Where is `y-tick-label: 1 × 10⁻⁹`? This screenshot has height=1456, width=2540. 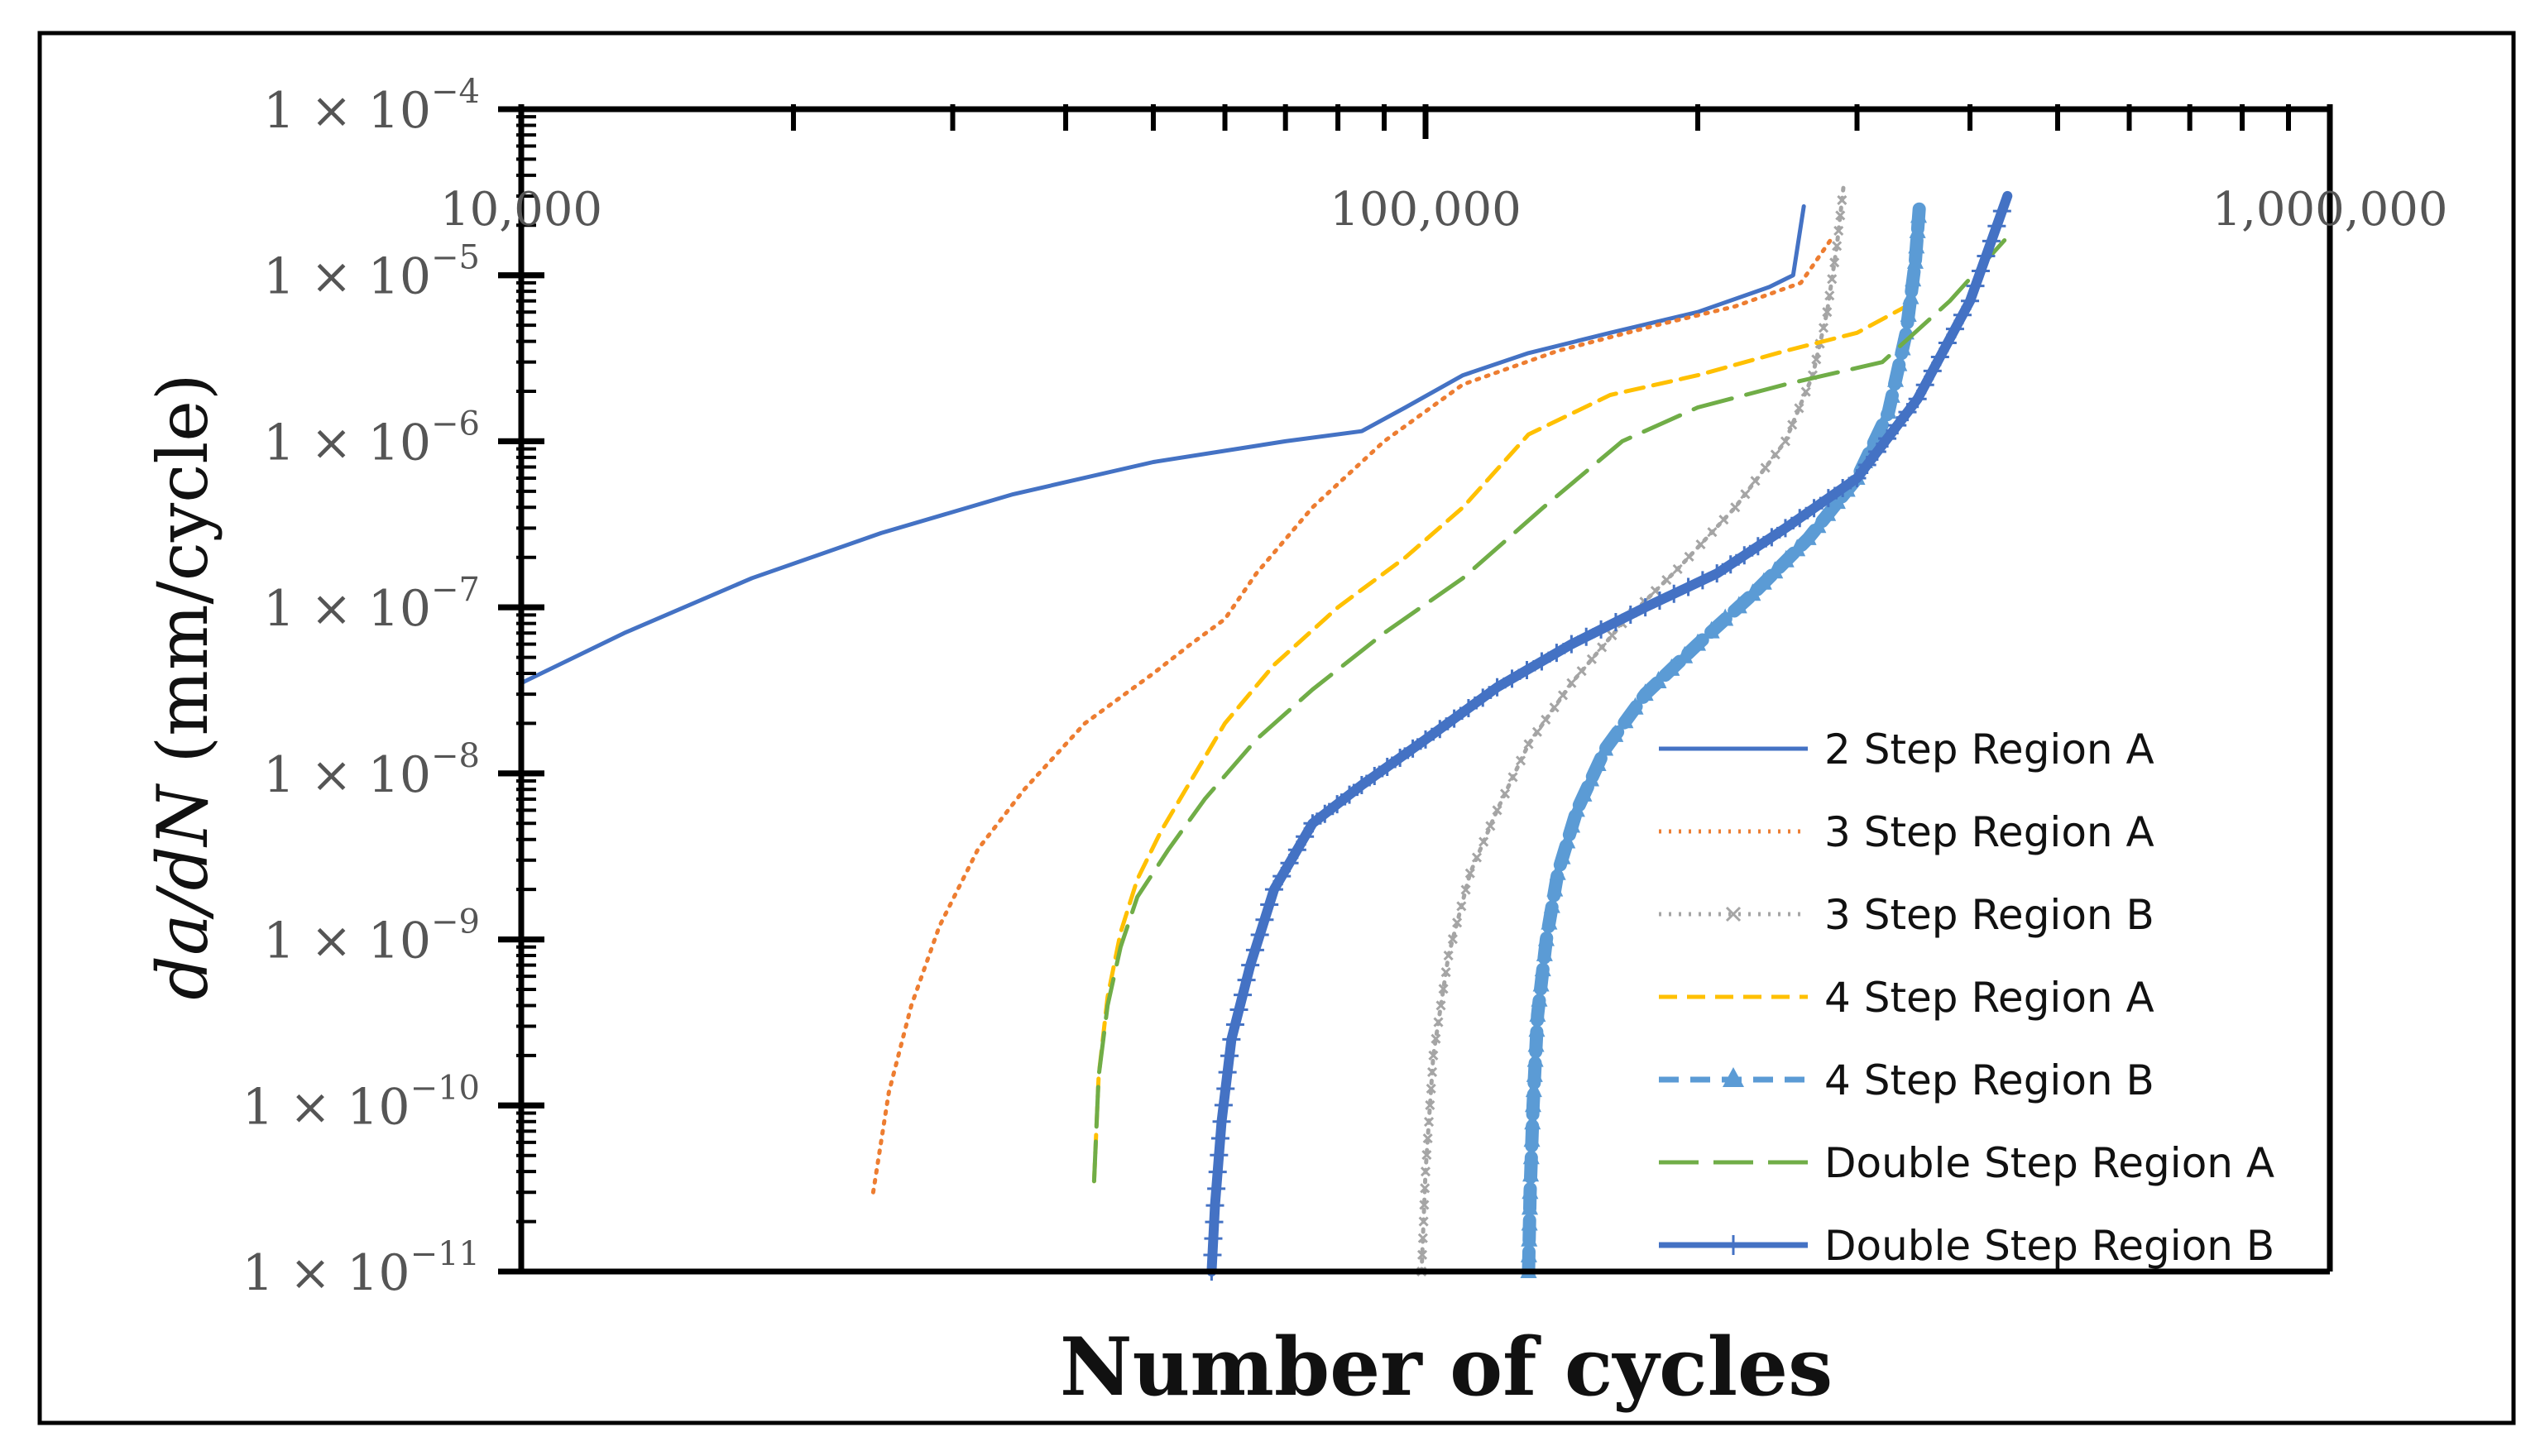
y-tick-label: 1 × 10⁻⁹ is located at coordinates (372, 936).